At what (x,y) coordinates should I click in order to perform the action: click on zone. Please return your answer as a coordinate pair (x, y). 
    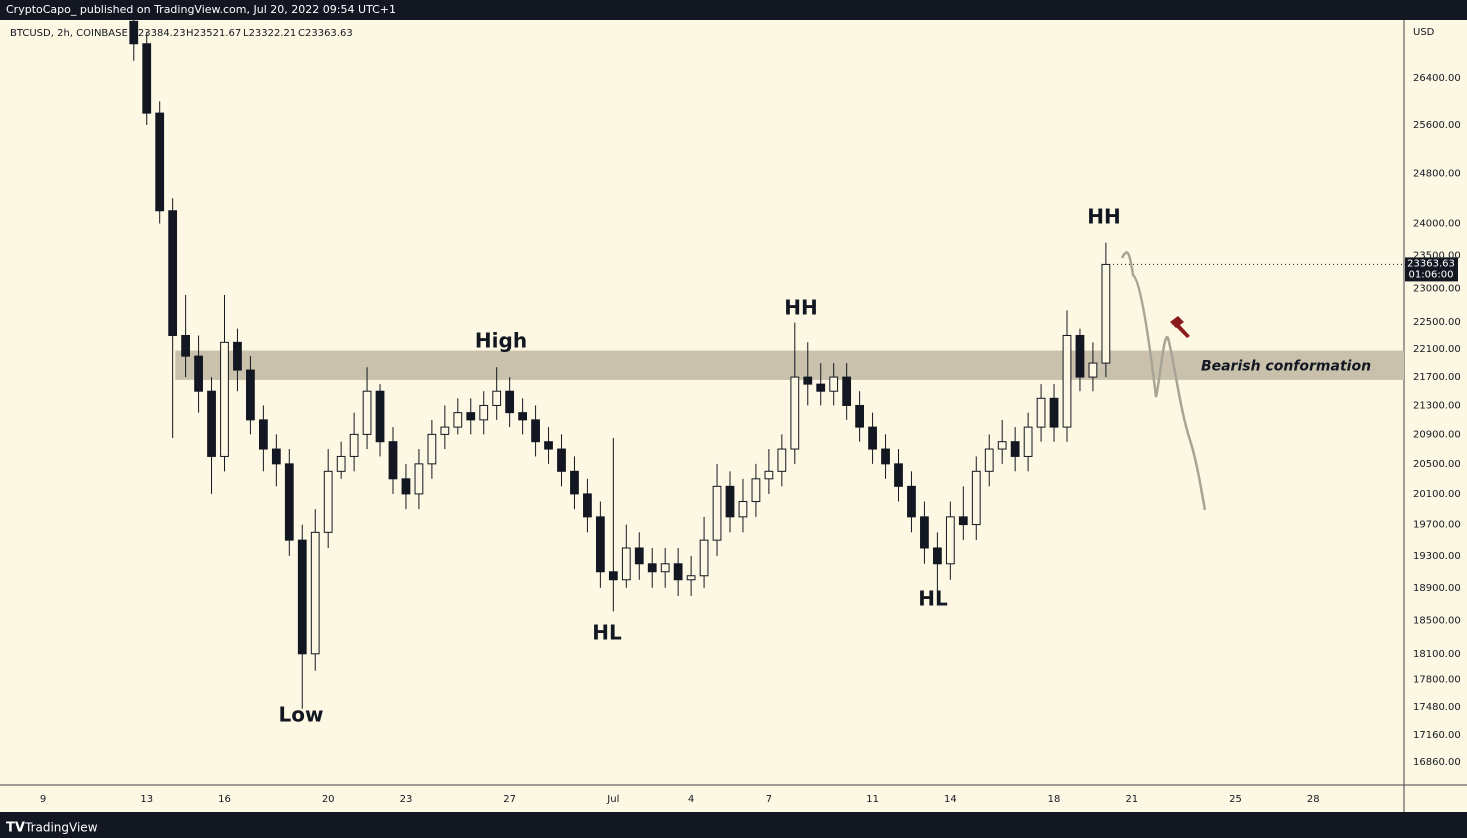
    Looking at the image, I should click on (789, 365).